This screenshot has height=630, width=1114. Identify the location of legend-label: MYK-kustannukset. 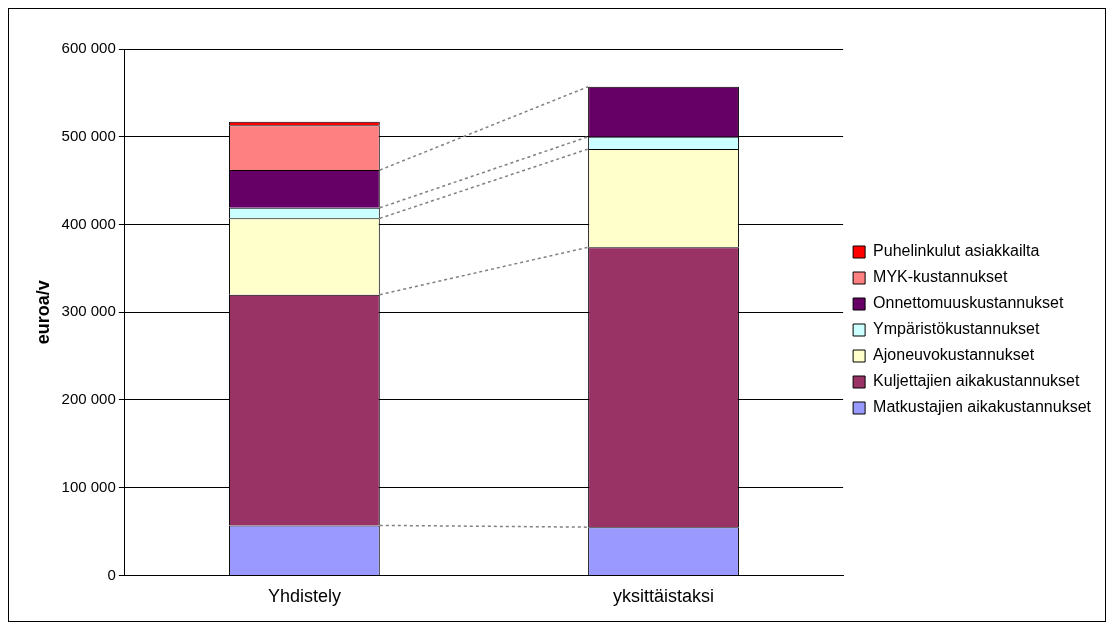
(940, 277).